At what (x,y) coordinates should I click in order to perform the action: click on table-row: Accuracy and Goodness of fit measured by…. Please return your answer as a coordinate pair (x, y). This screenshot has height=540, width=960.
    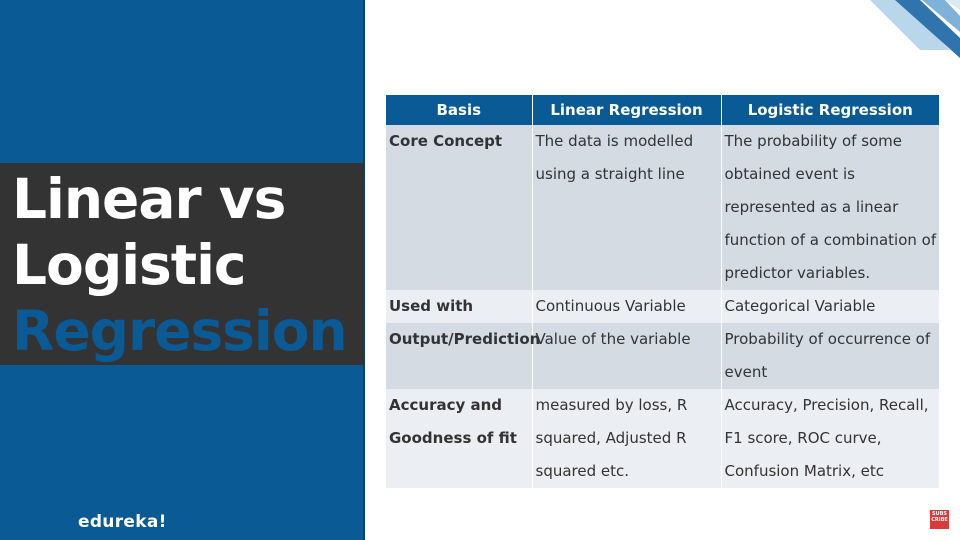
    Looking at the image, I should click on (662, 438).